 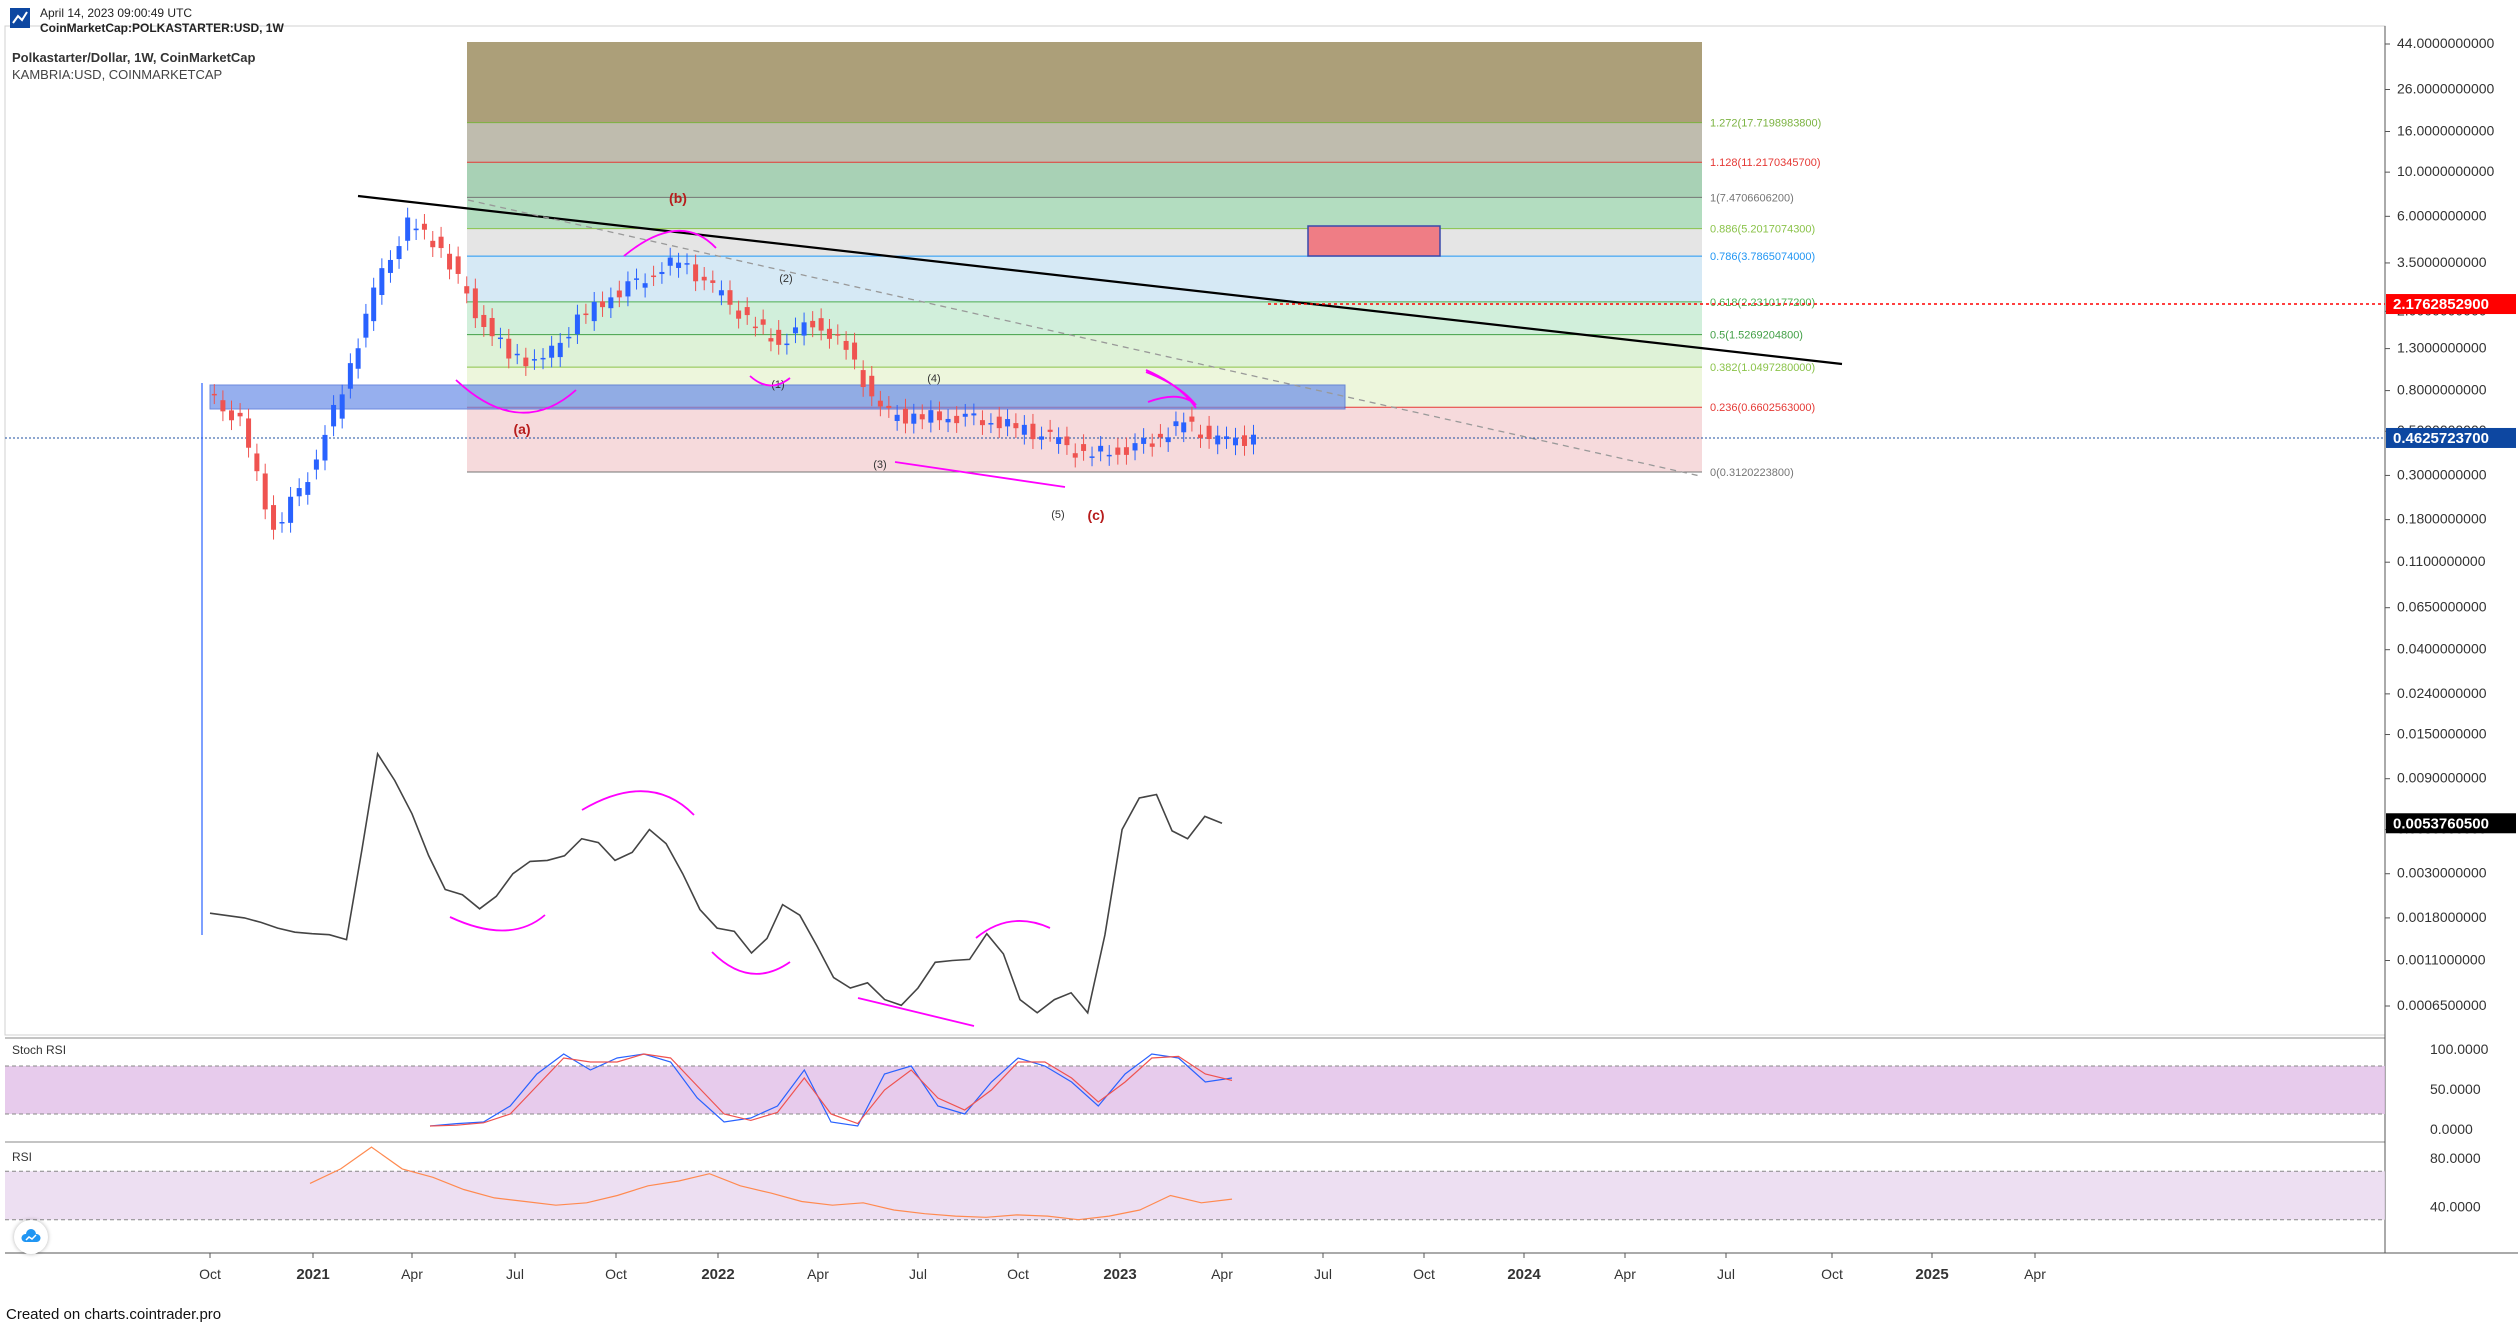 I want to click on current-price-badge-bg, so click(x=2451, y=437).